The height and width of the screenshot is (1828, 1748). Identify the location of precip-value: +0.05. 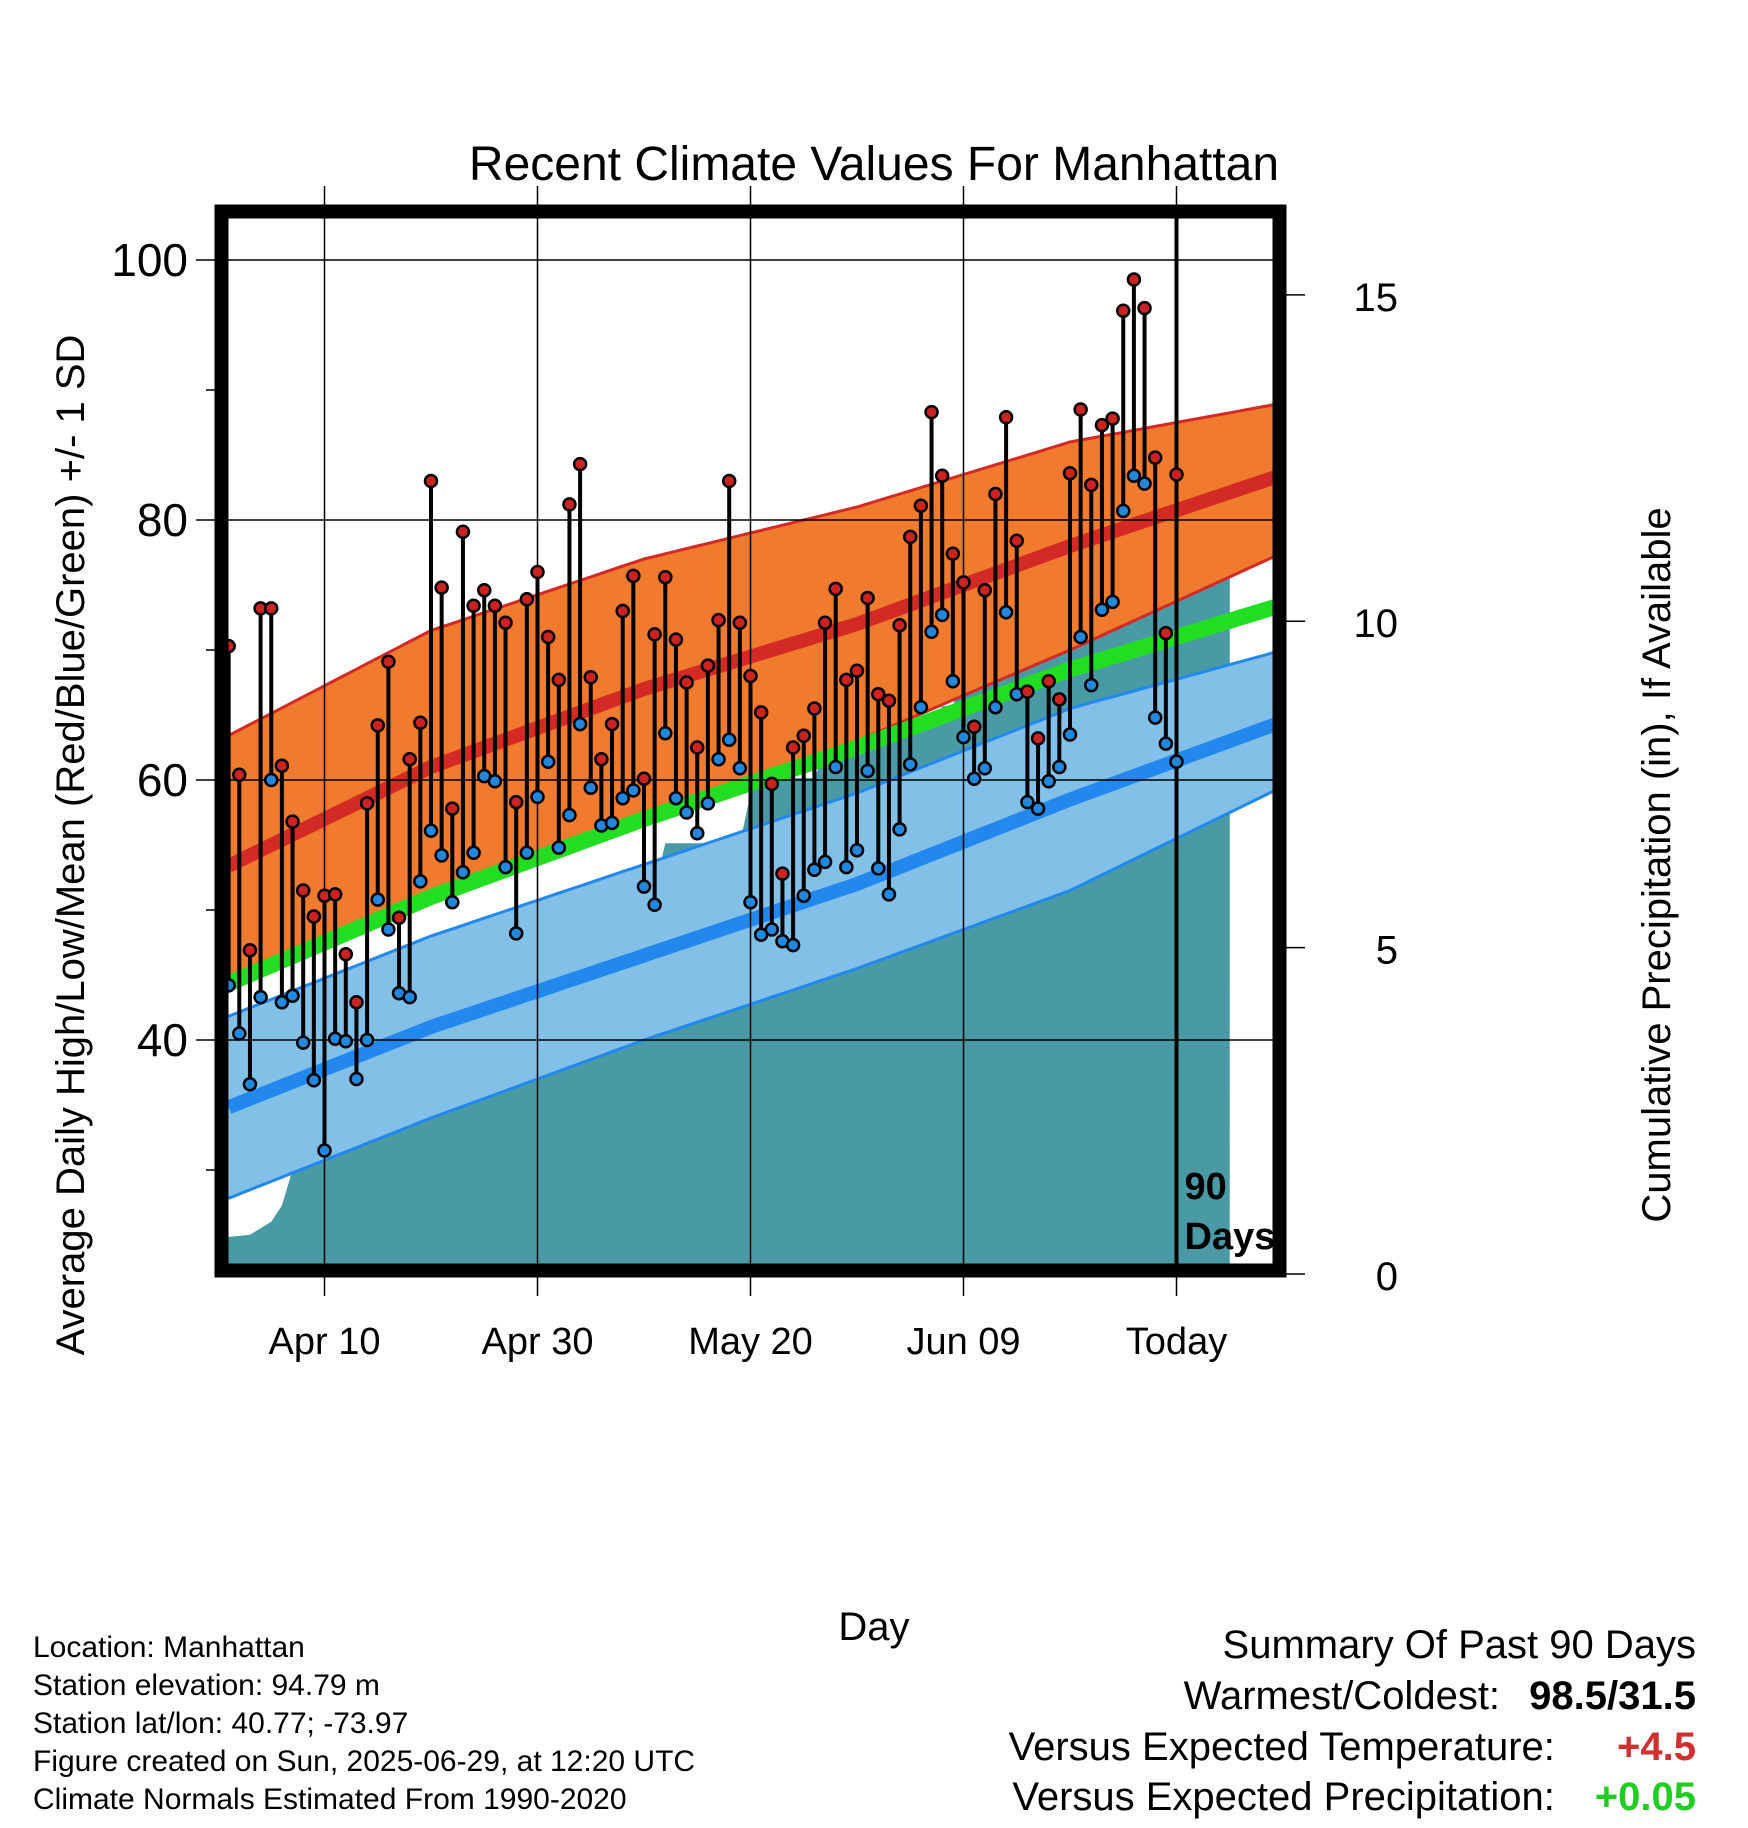
(1645, 1797).